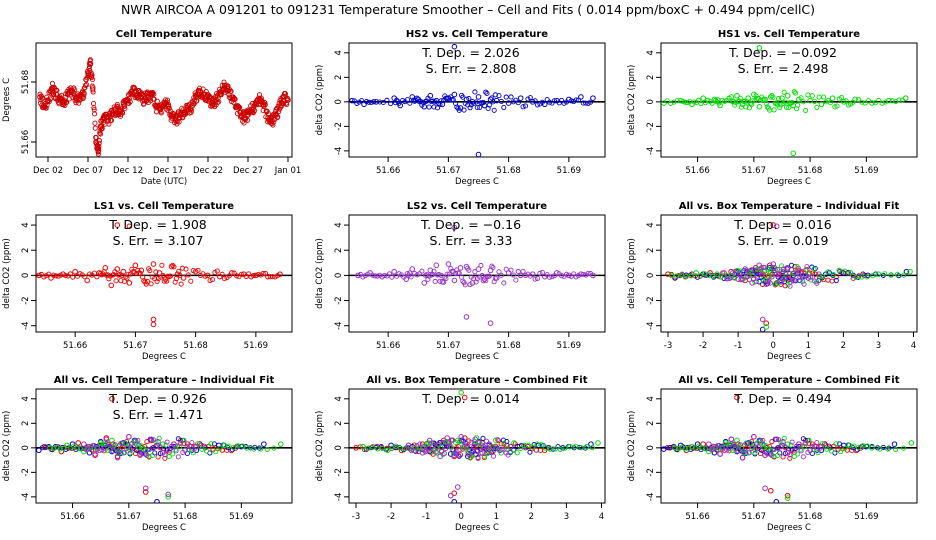 Image resolution: width=936 pixels, height=540 pixels. I want to click on y-tick-label: -2, so click(339, 126).